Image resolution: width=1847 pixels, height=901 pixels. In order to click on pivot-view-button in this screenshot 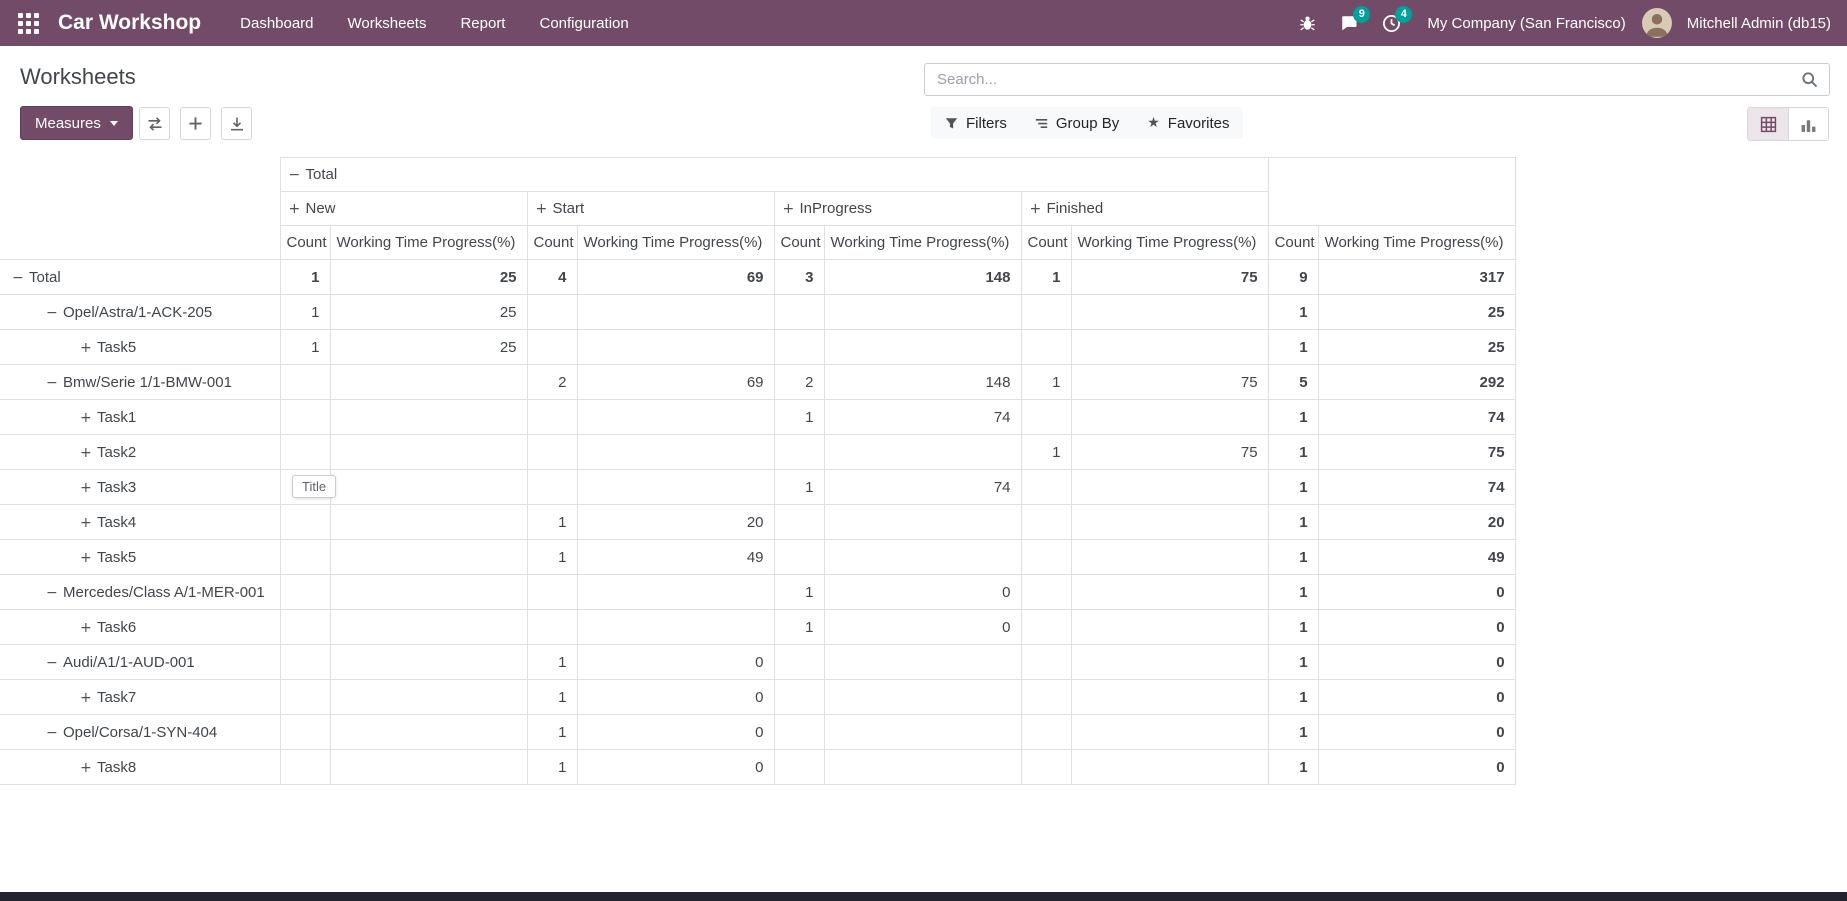, I will do `click(1768, 124)`.